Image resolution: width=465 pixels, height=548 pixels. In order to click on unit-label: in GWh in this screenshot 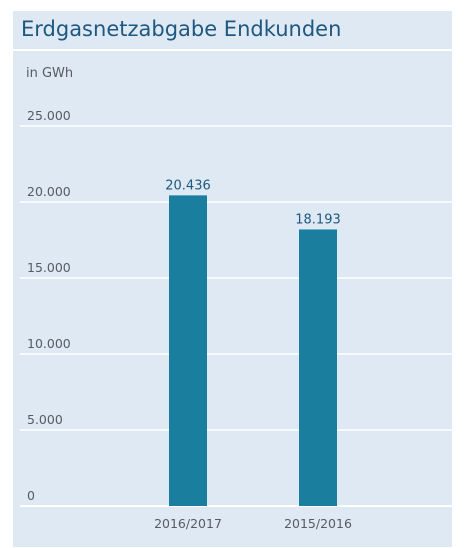, I will do `click(50, 73)`.